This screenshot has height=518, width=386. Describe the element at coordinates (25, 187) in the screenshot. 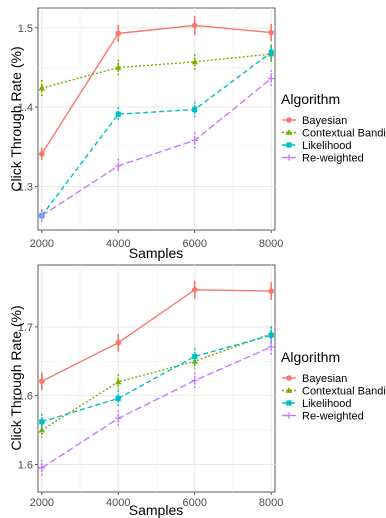

I see `y-tick-label: 1.3` at that location.